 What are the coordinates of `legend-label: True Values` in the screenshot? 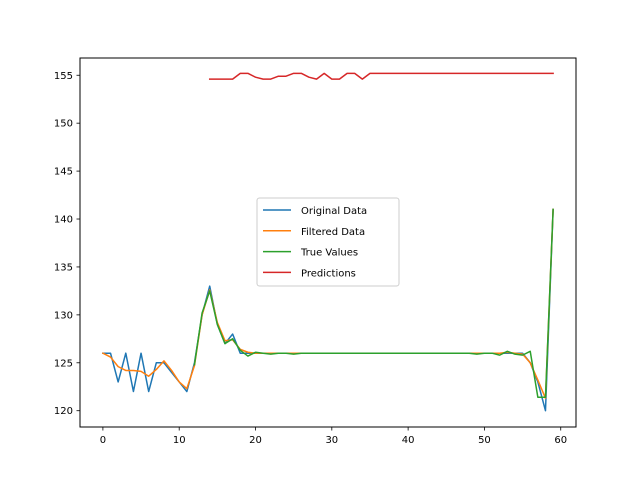 It's located at (329, 253).